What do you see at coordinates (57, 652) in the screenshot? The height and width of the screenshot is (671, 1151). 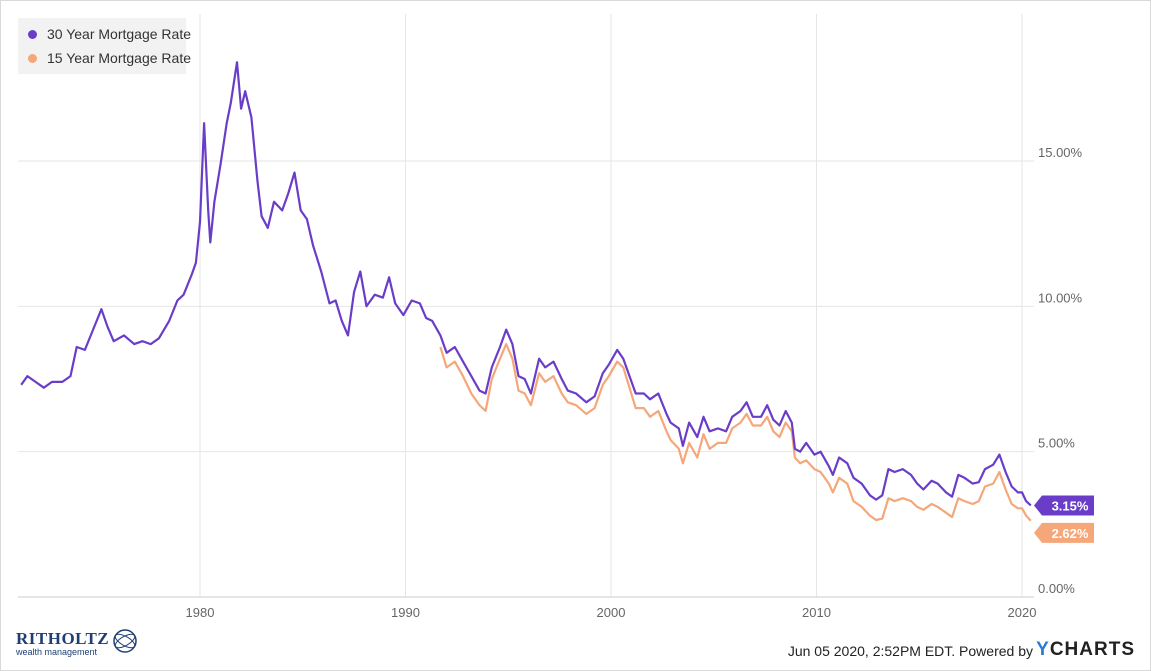 I see `logo-subtitle: wealth management` at bounding box center [57, 652].